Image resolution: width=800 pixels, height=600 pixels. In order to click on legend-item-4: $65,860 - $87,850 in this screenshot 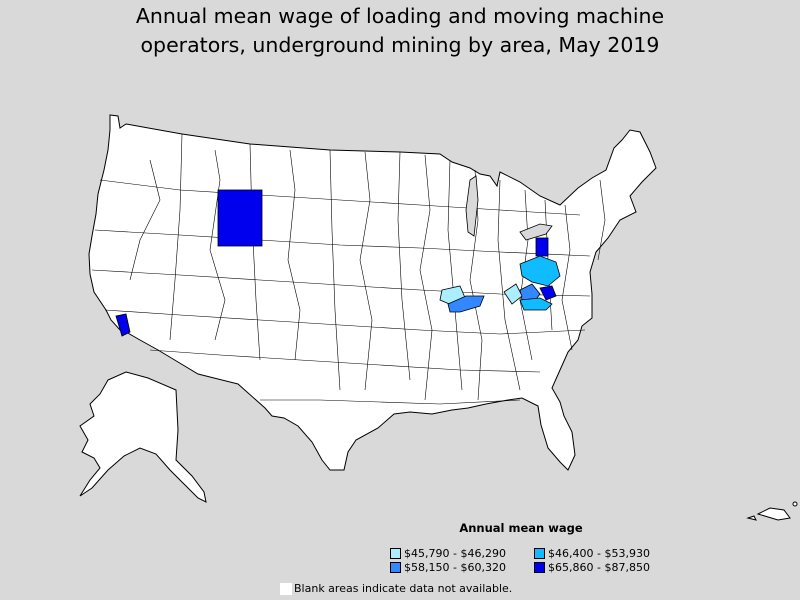, I will do `click(592, 567)`.